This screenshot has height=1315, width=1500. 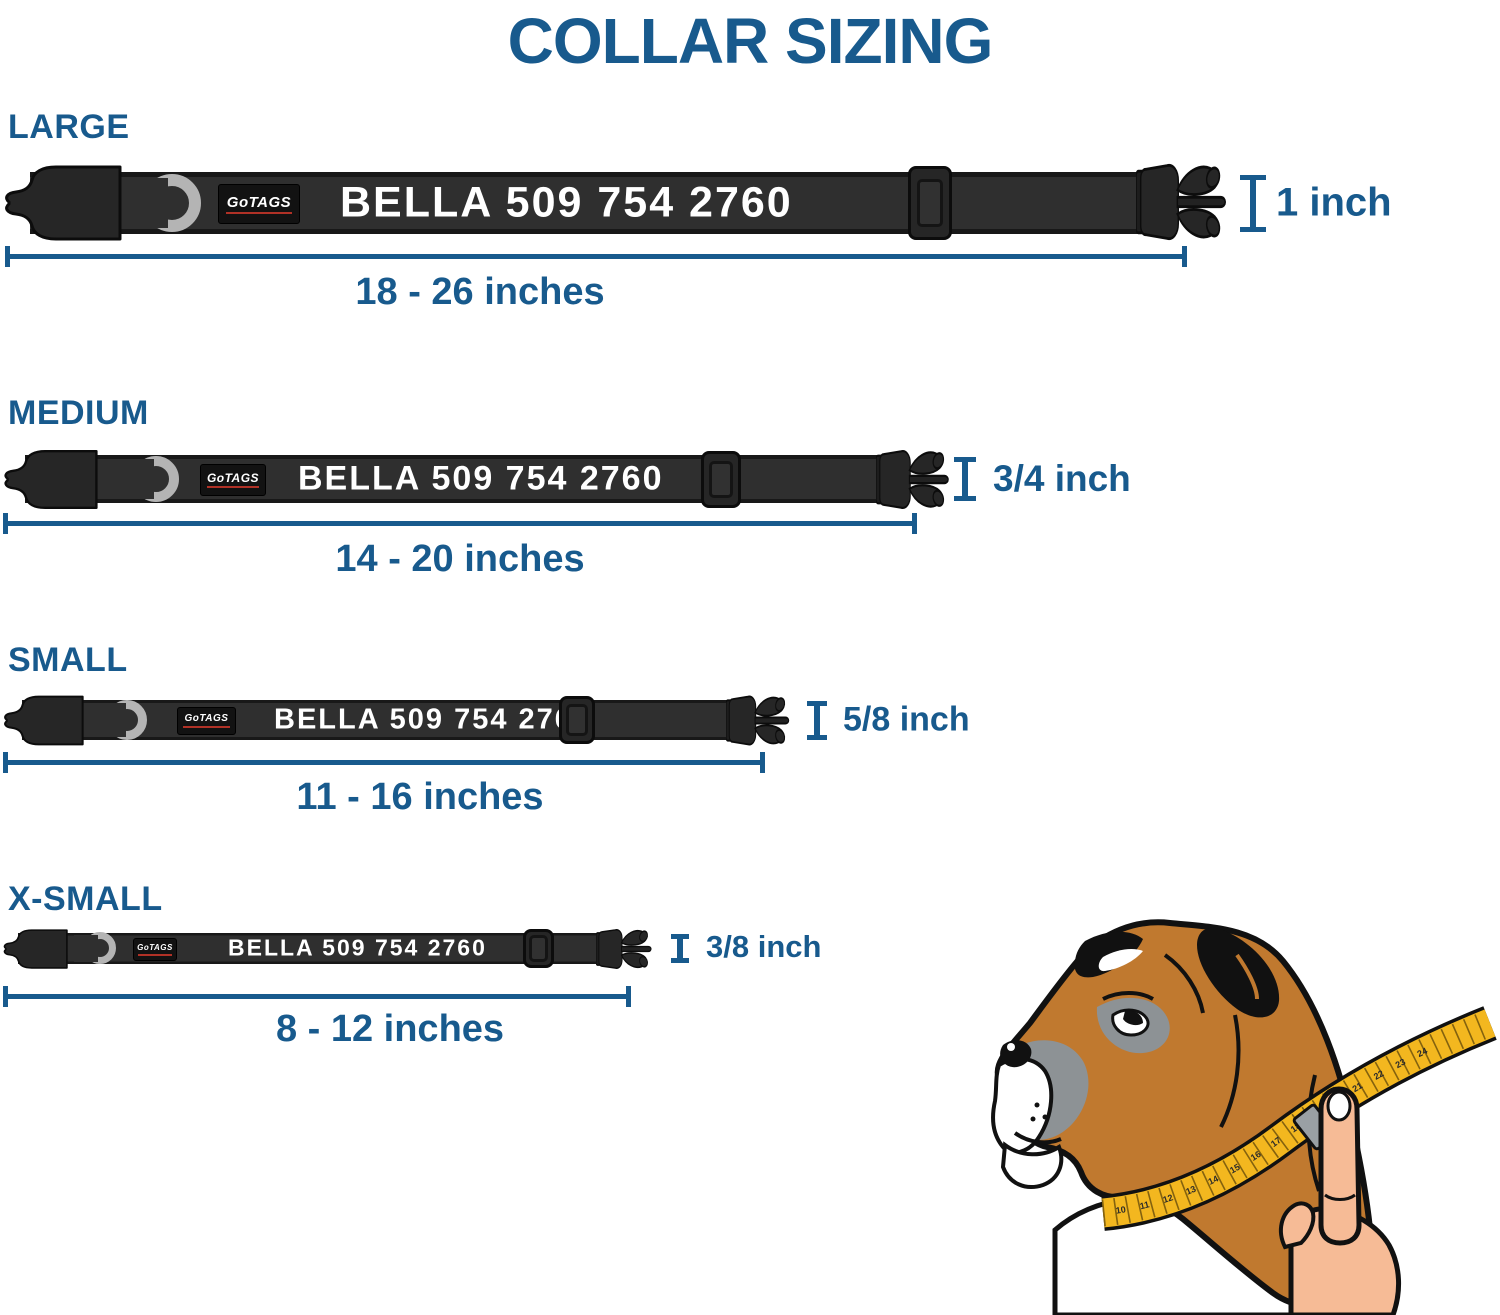 I want to click on dog-jaw, so click(x=1032, y=1165).